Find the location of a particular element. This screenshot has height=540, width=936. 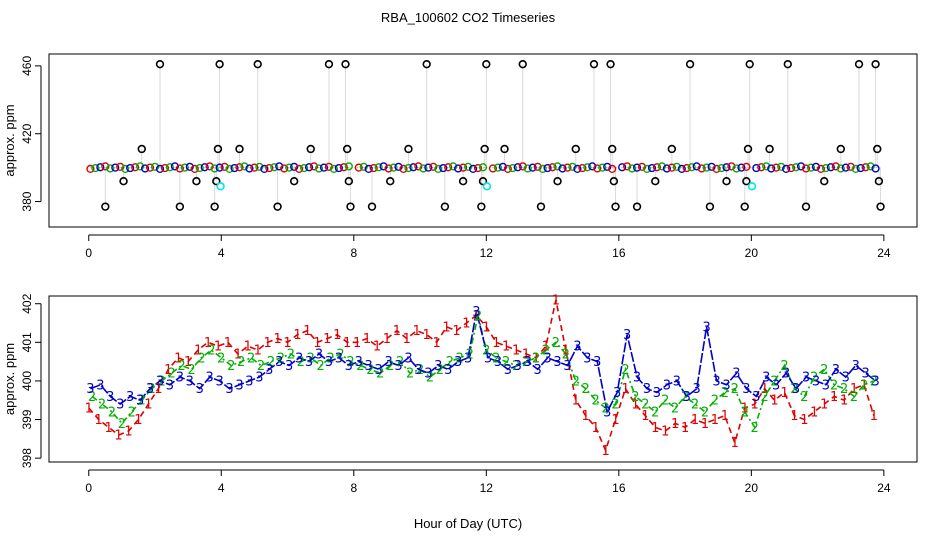

y-tick-label: 400 is located at coordinates (27, 381).